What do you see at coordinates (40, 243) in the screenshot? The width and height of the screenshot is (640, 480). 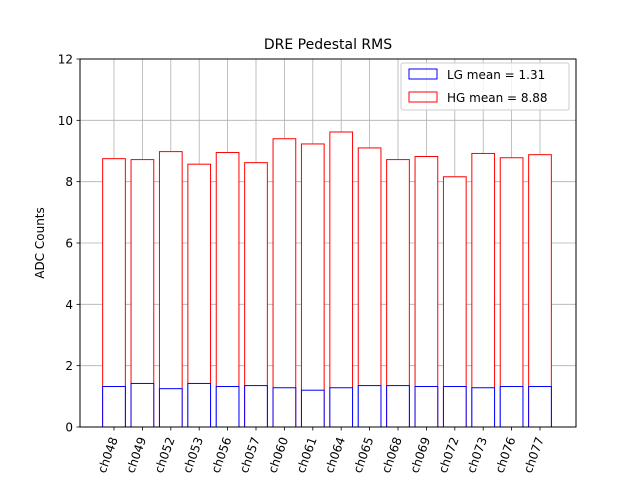 I see `y-axis-label: ADC Counts` at bounding box center [40, 243].